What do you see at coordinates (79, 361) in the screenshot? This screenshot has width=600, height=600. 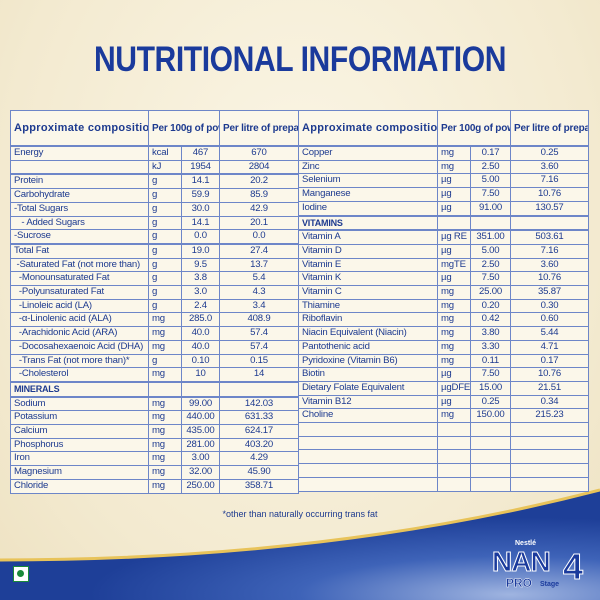 I see `nutrient-name: -Trans Fat (not more than)*` at bounding box center [79, 361].